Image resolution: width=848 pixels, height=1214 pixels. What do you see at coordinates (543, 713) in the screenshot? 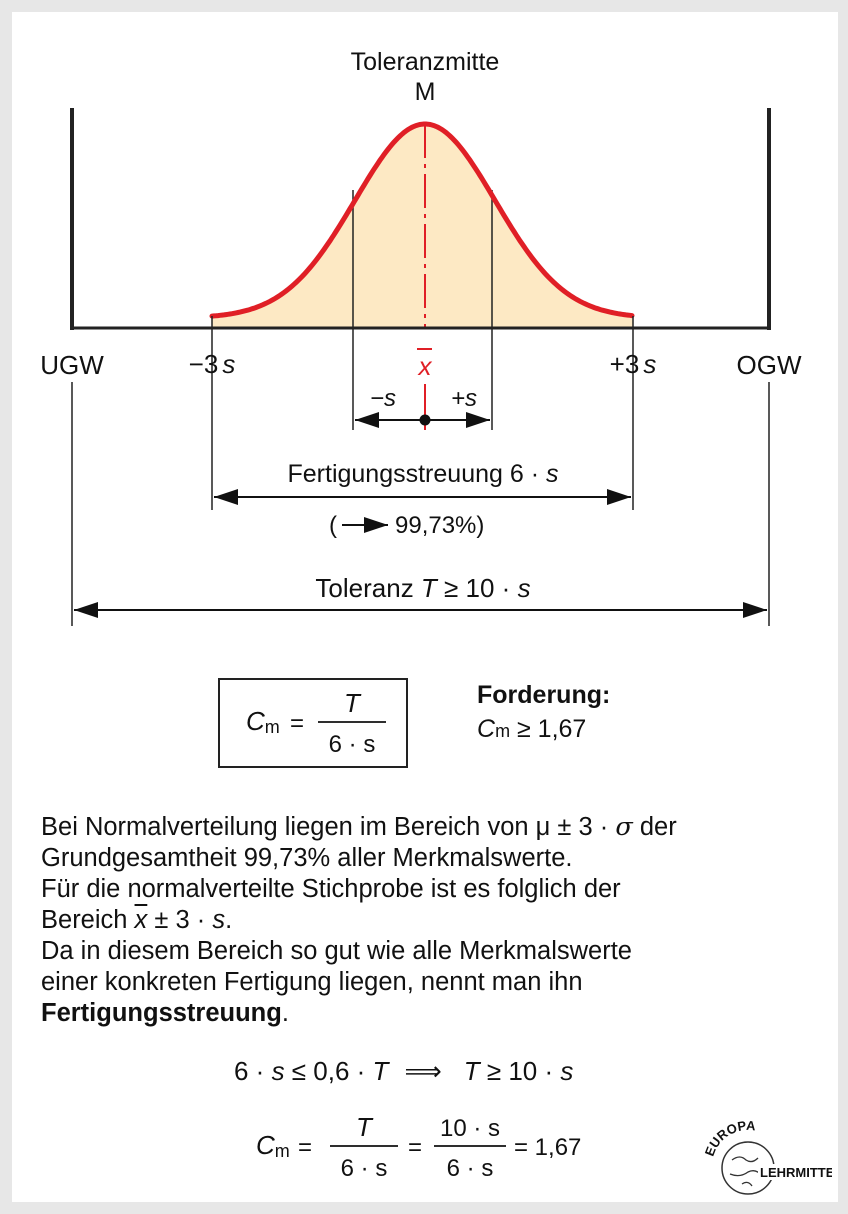
I see `requirement: Forderung: Cm ≥ 1,67` at bounding box center [543, 713].